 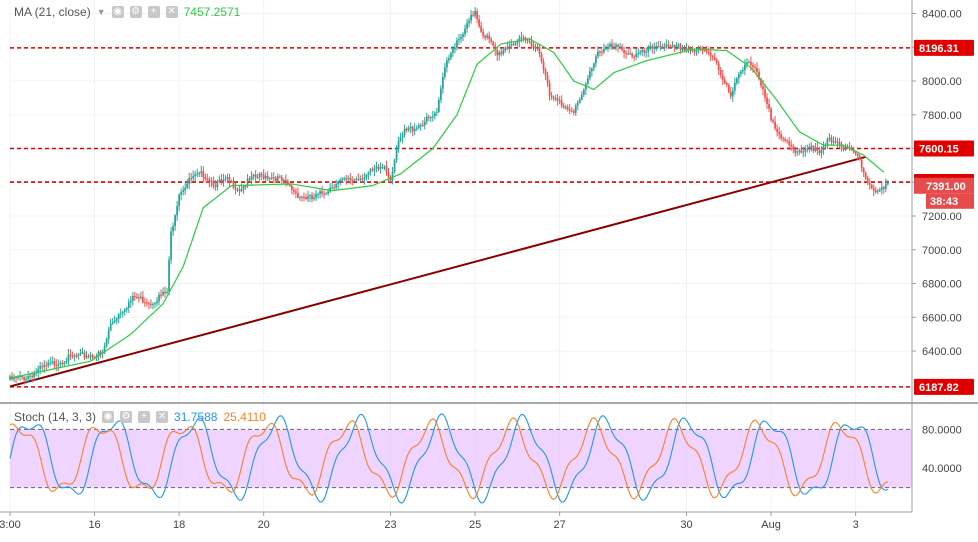 What do you see at coordinates (127, 12) in the screenshot?
I see `ma-legend: MA (21, close) ▼ ◉ ⚙ + ✕ 7457.2571` at bounding box center [127, 12].